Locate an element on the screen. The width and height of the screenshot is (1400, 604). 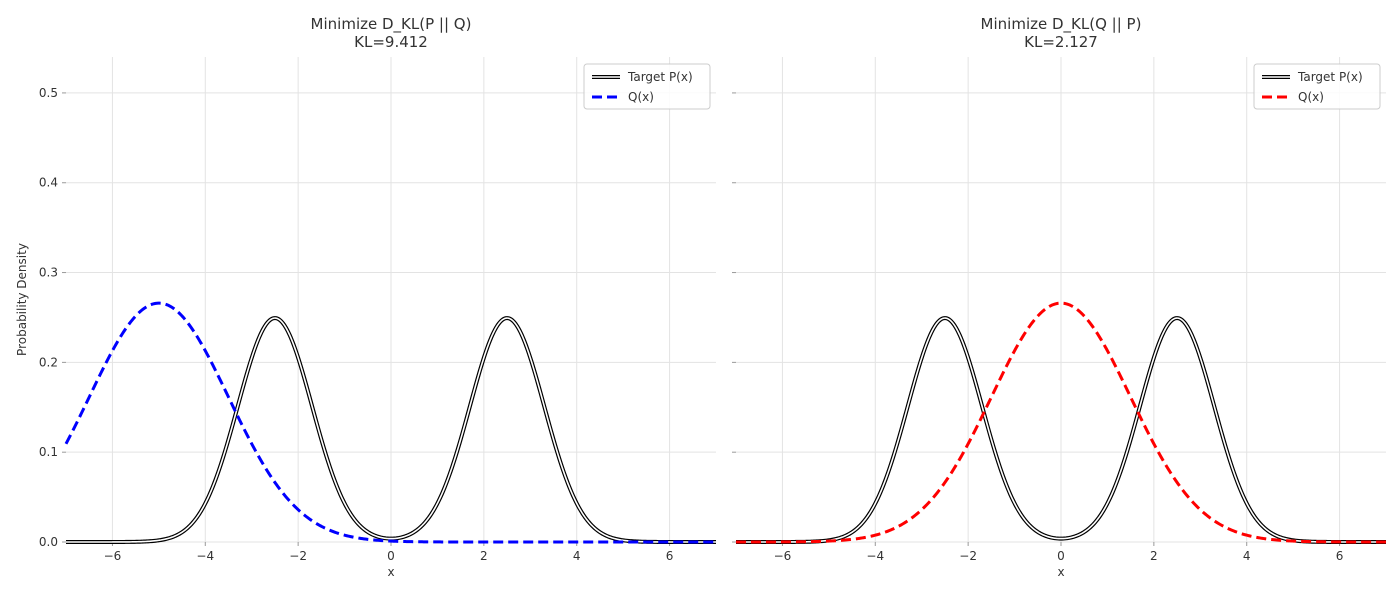
y-tick-label: 0.2 is located at coordinates (48, 362).